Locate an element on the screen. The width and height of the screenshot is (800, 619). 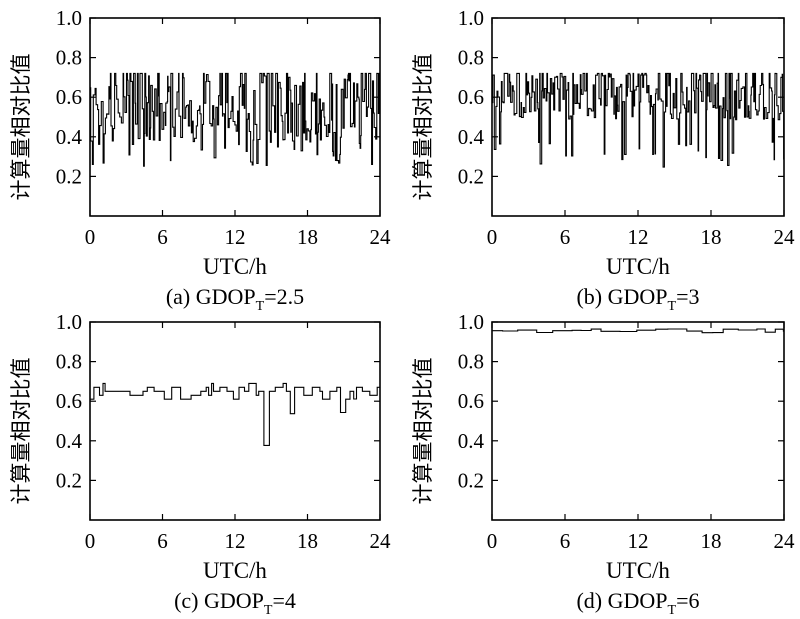
panel-caption: (d) GDOPT=6 is located at coordinates (637, 603).